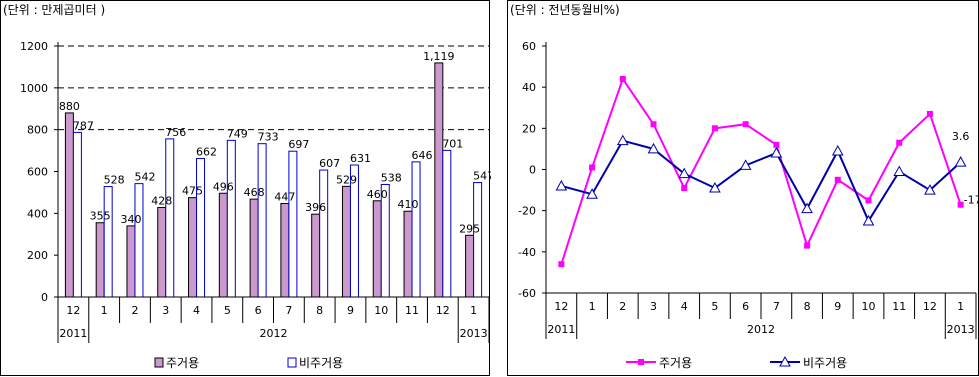 This screenshot has height=377, width=979. Describe the element at coordinates (346, 179) in the screenshot. I see `data-label-residential: 529` at that location.